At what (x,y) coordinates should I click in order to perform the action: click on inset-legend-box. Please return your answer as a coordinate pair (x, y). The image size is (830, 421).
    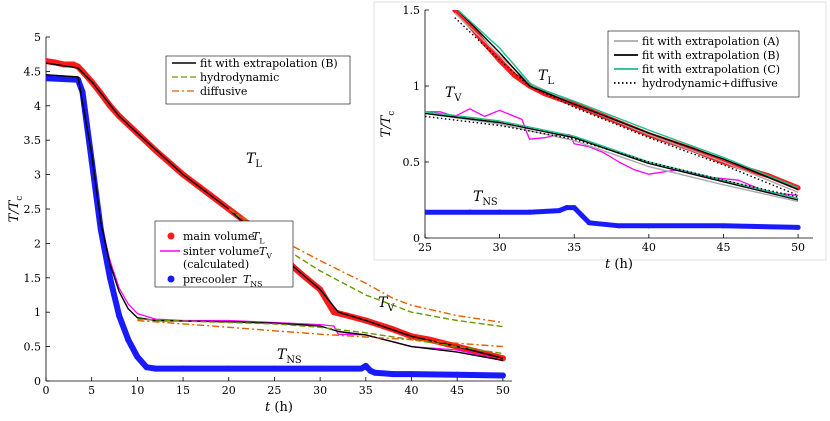
    Looking at the image, I should click on (703, 64).